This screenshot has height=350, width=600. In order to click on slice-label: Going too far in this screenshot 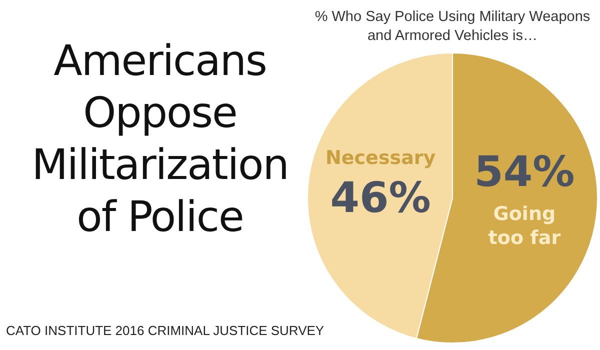, I will do `click(525, 226)`.